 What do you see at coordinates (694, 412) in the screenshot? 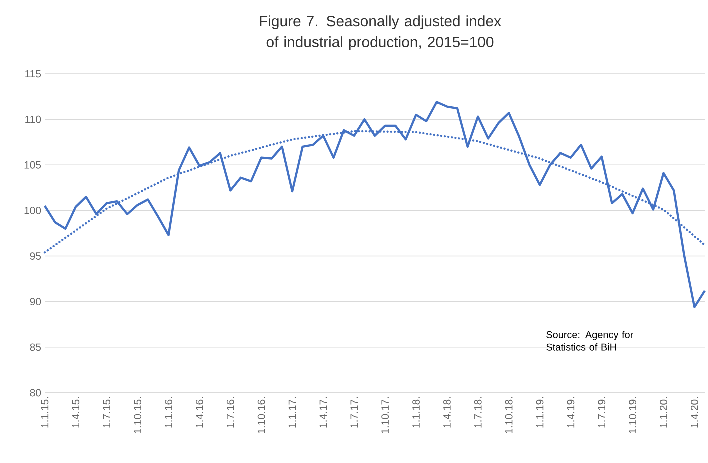
I see `x-tick-label: 1.4.20.` at bounding box center [694, 412].